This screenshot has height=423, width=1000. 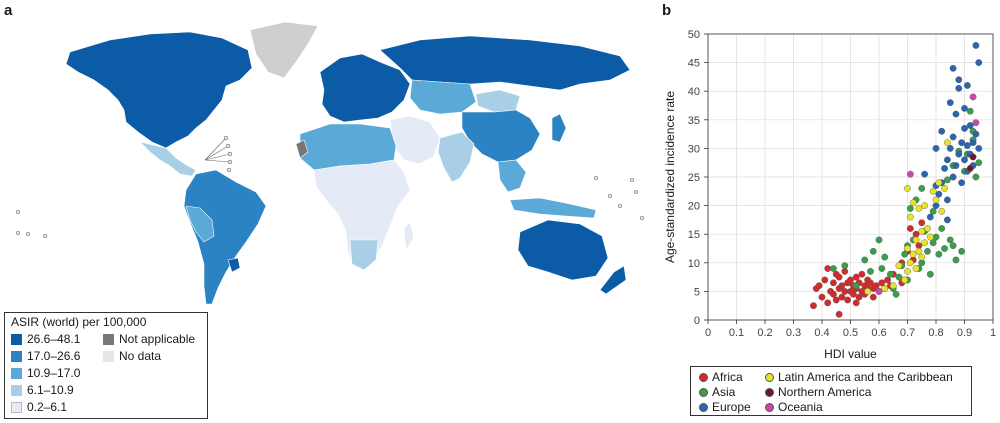 I want to click on map-japan, so click(x=559, y=128).